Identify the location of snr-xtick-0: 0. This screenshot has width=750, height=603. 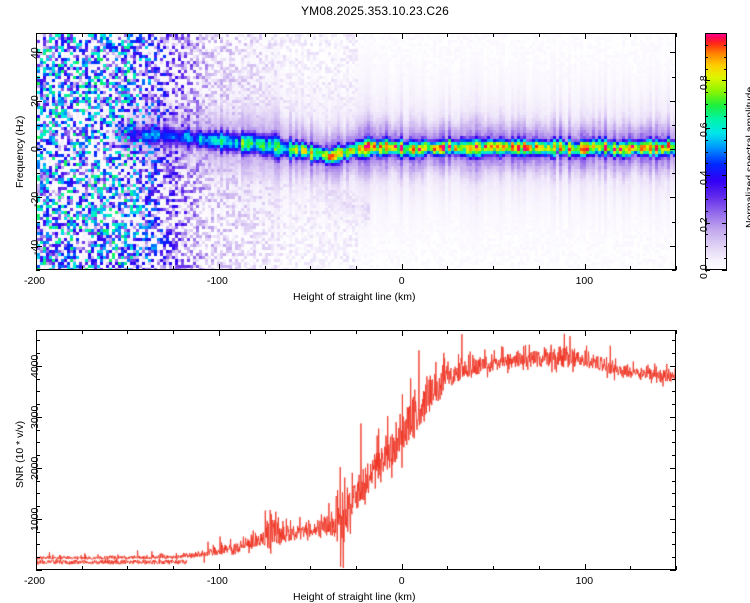
(401, 581).